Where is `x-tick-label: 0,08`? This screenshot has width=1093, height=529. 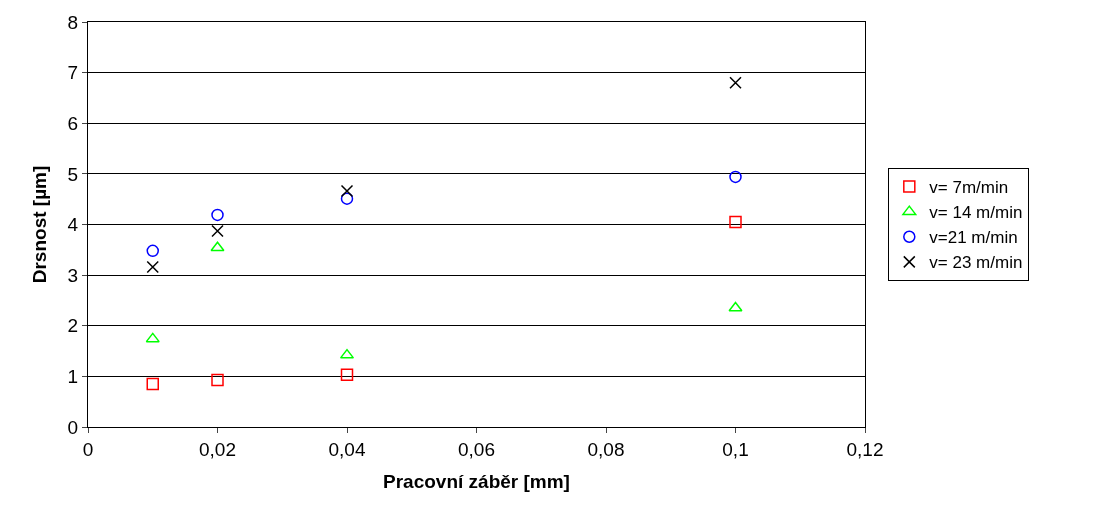 x-tick-label: 0,08 is located at coordinates (606, 449).